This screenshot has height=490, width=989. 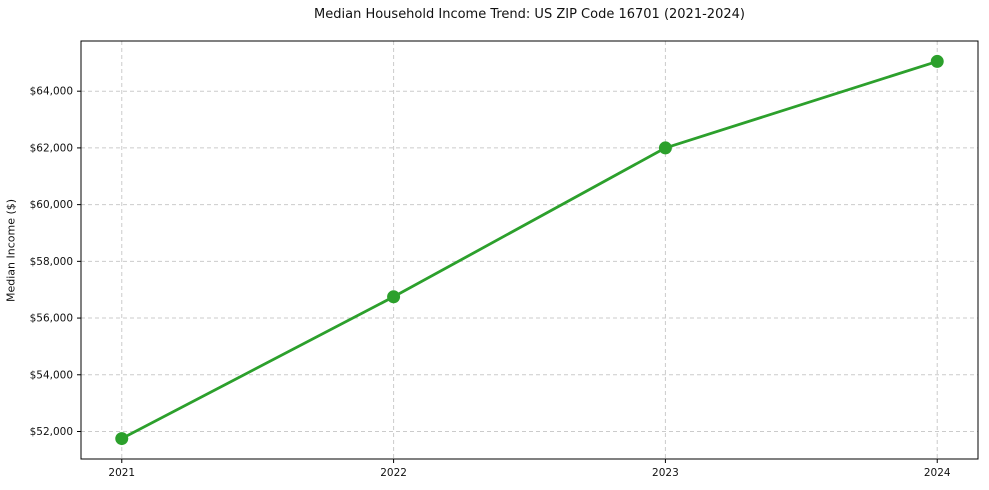 What do you see at coordinates (51, 262) in the screenshot?
I see `y-tick-label: $58,000` at bounding box center [51, 262].